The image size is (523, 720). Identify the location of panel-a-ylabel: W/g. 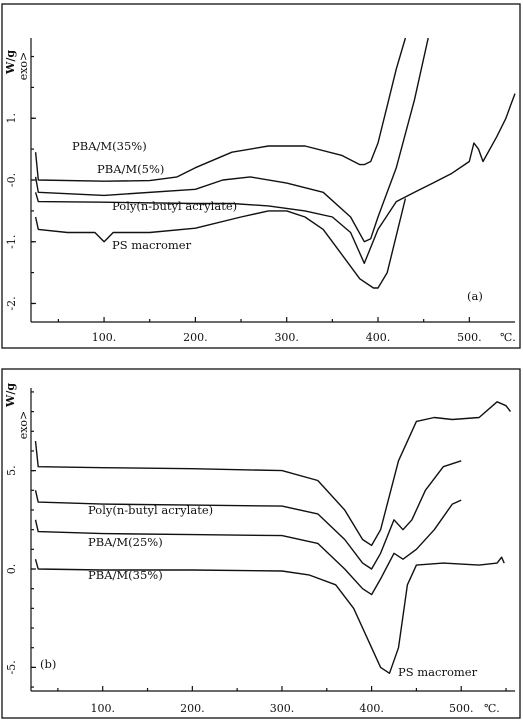
(10, 62).